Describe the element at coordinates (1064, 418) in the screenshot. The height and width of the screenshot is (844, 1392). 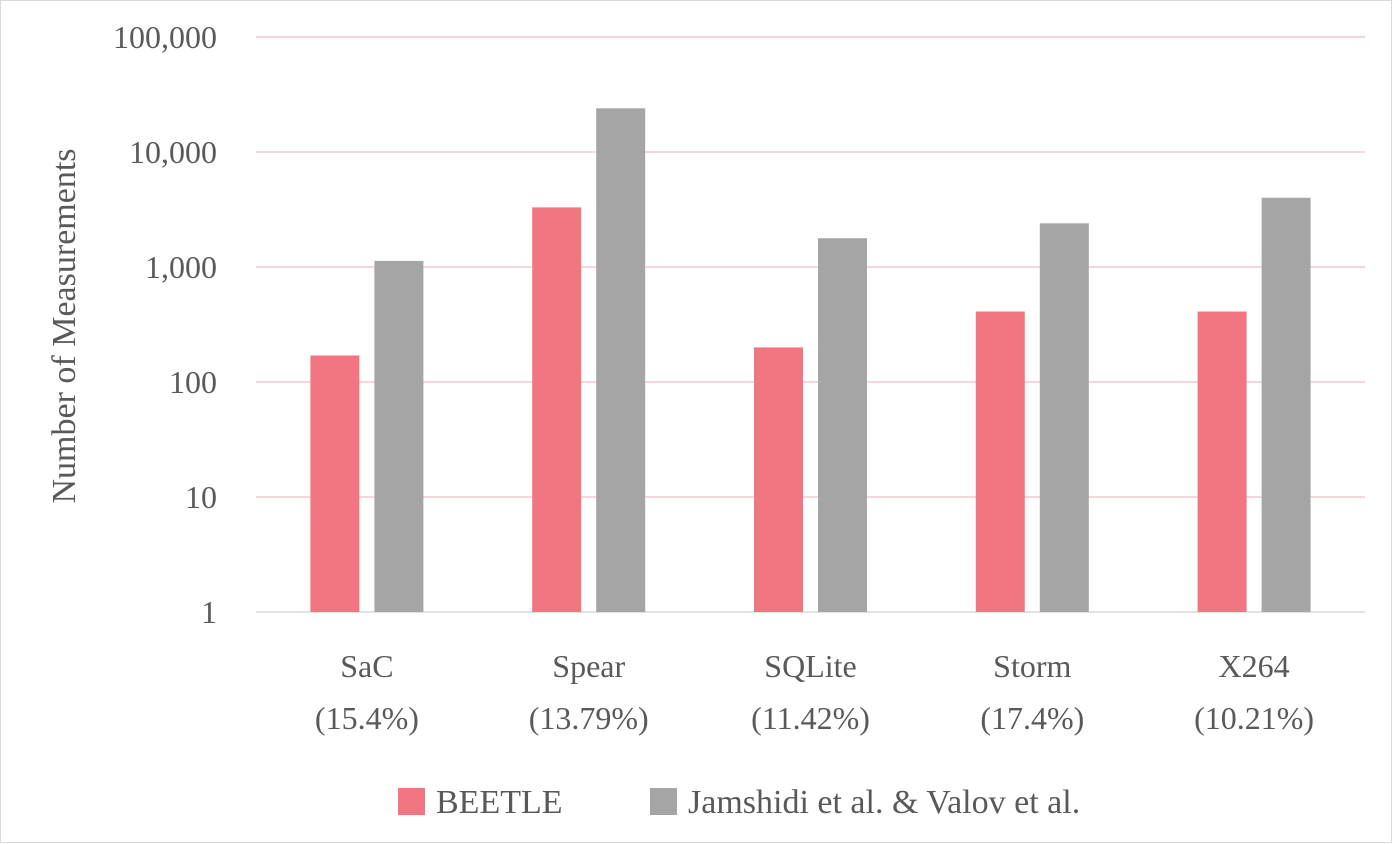
I see `bar-jamshidi-et-al-valov-et-al-storm` at that location.